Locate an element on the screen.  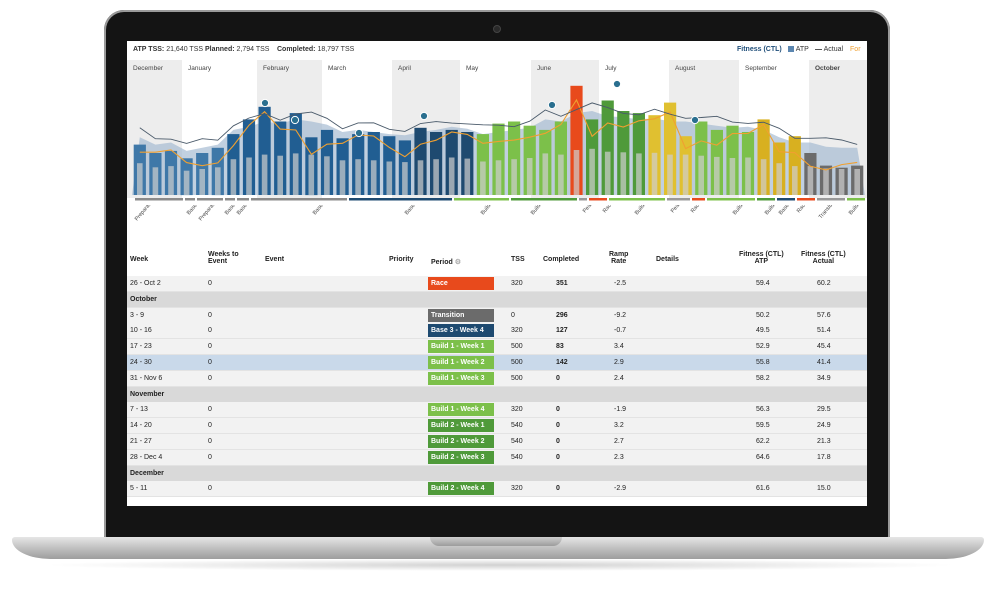
period-badge: Build 1 - Week 4 is located at coordinates (461, 410).